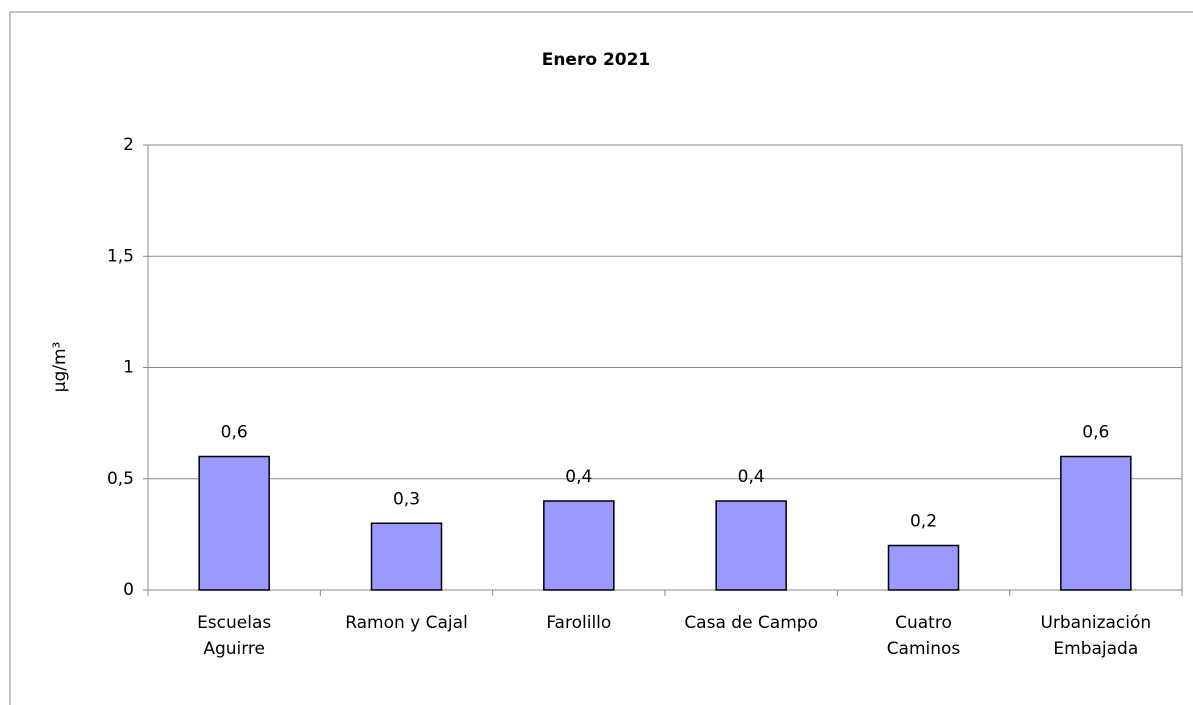 The width and height of the screenshot is (1193, 705). What do you see at coordinates (1096, 636) in the screenshot?
I see `x-tick-label: Urbanización Embajada` at bounding box center [1096, 636].